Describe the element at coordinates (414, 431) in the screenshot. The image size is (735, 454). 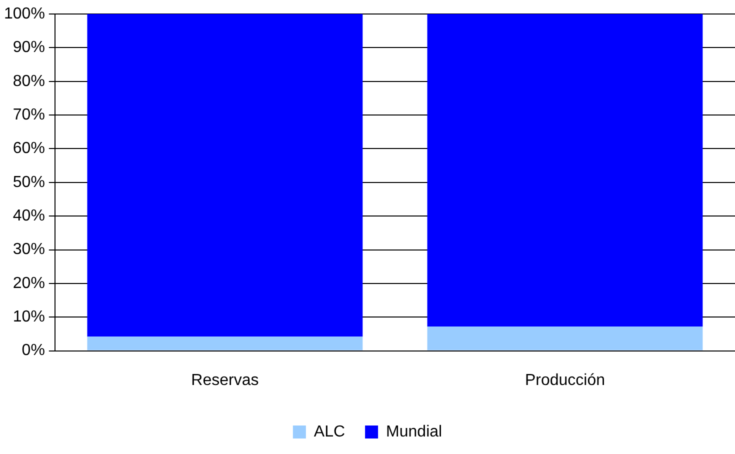
I see `legend-label: Mundial` at that location.